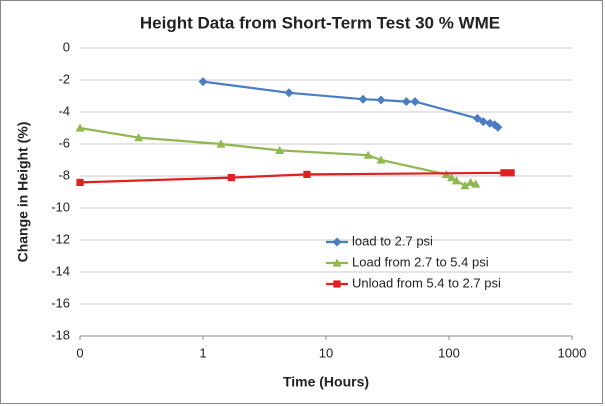  What do you see at coordinates (60, 302) in the screenshot?
I see `y-tick-label: -16` at bounding box center [60, 302].